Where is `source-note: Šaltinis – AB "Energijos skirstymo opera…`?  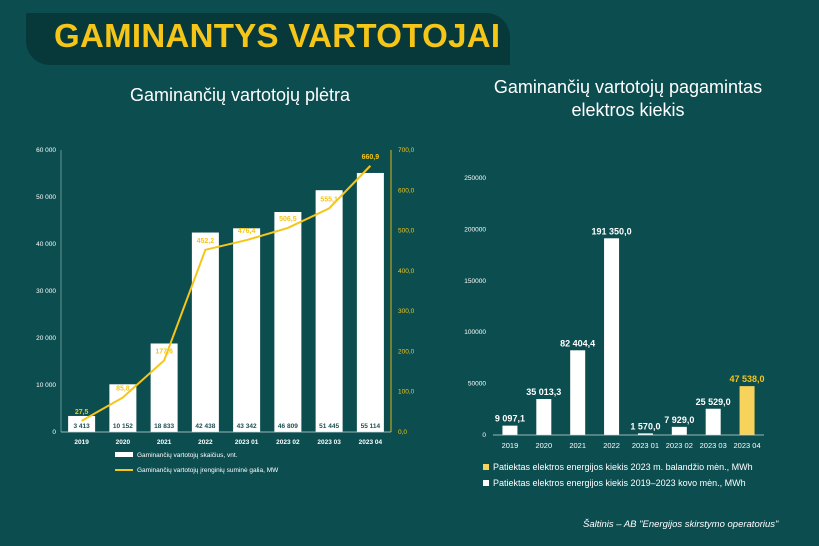
source-note: Šaltinis – AB "Energijos skirstymo opera… is located at coordinates (681, 524).